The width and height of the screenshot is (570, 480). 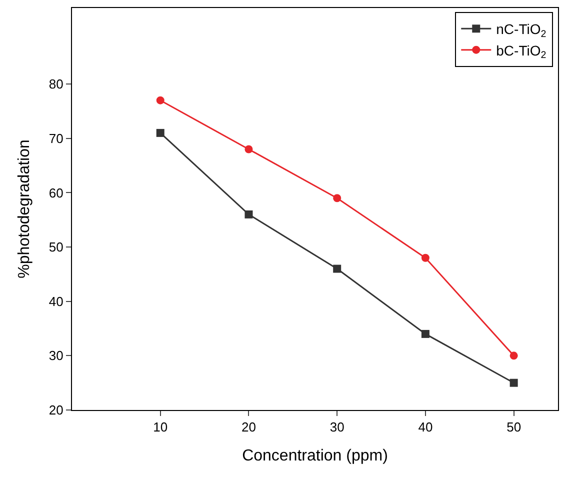 I want to click on y-tick-label: 50, so click(x=56, y=247).